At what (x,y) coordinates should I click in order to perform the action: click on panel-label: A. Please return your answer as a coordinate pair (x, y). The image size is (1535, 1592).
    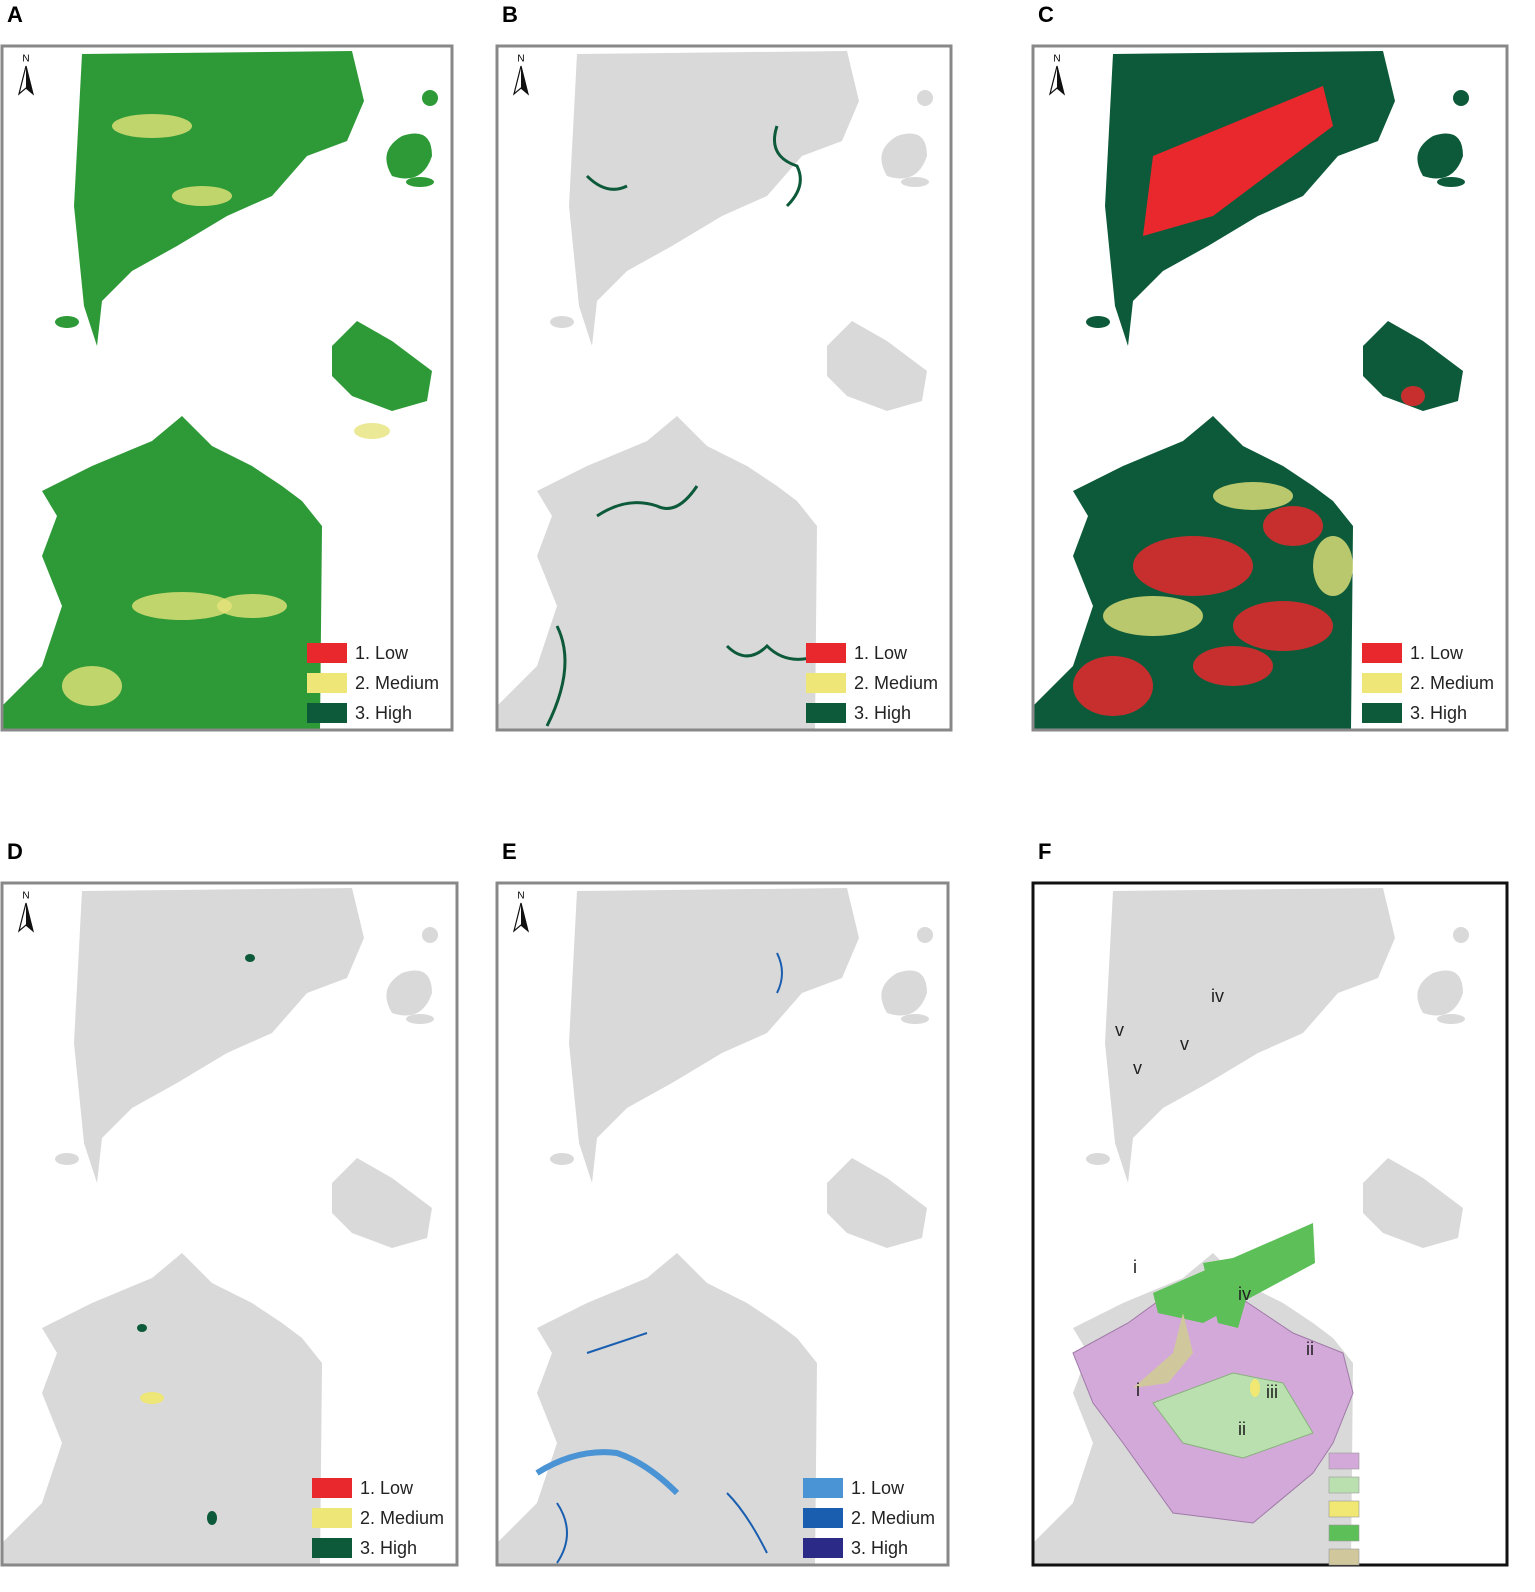
    Looking at the image, I should click on (15, 14).